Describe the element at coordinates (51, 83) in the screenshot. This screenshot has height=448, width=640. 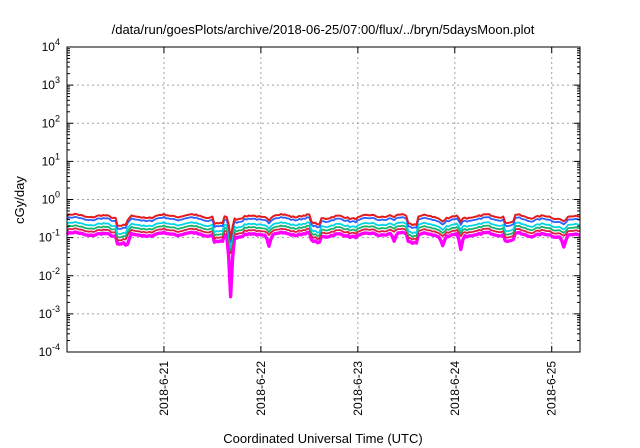
I see `y-tick-label: 10³` at that location.